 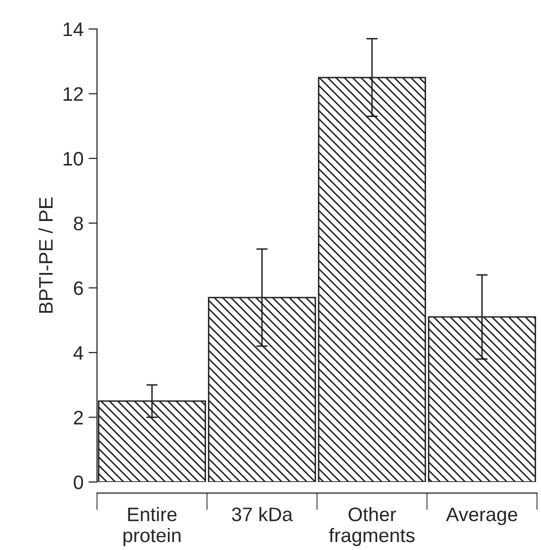 I want to click on y-axis-title: BPTI-PE / PE, so click(x=45, y=255).